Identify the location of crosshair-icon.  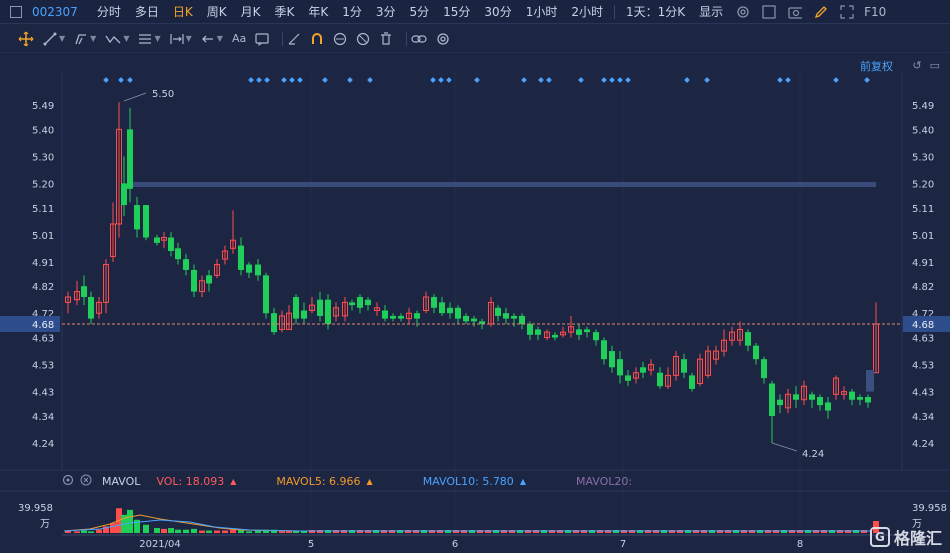
(26, 39).